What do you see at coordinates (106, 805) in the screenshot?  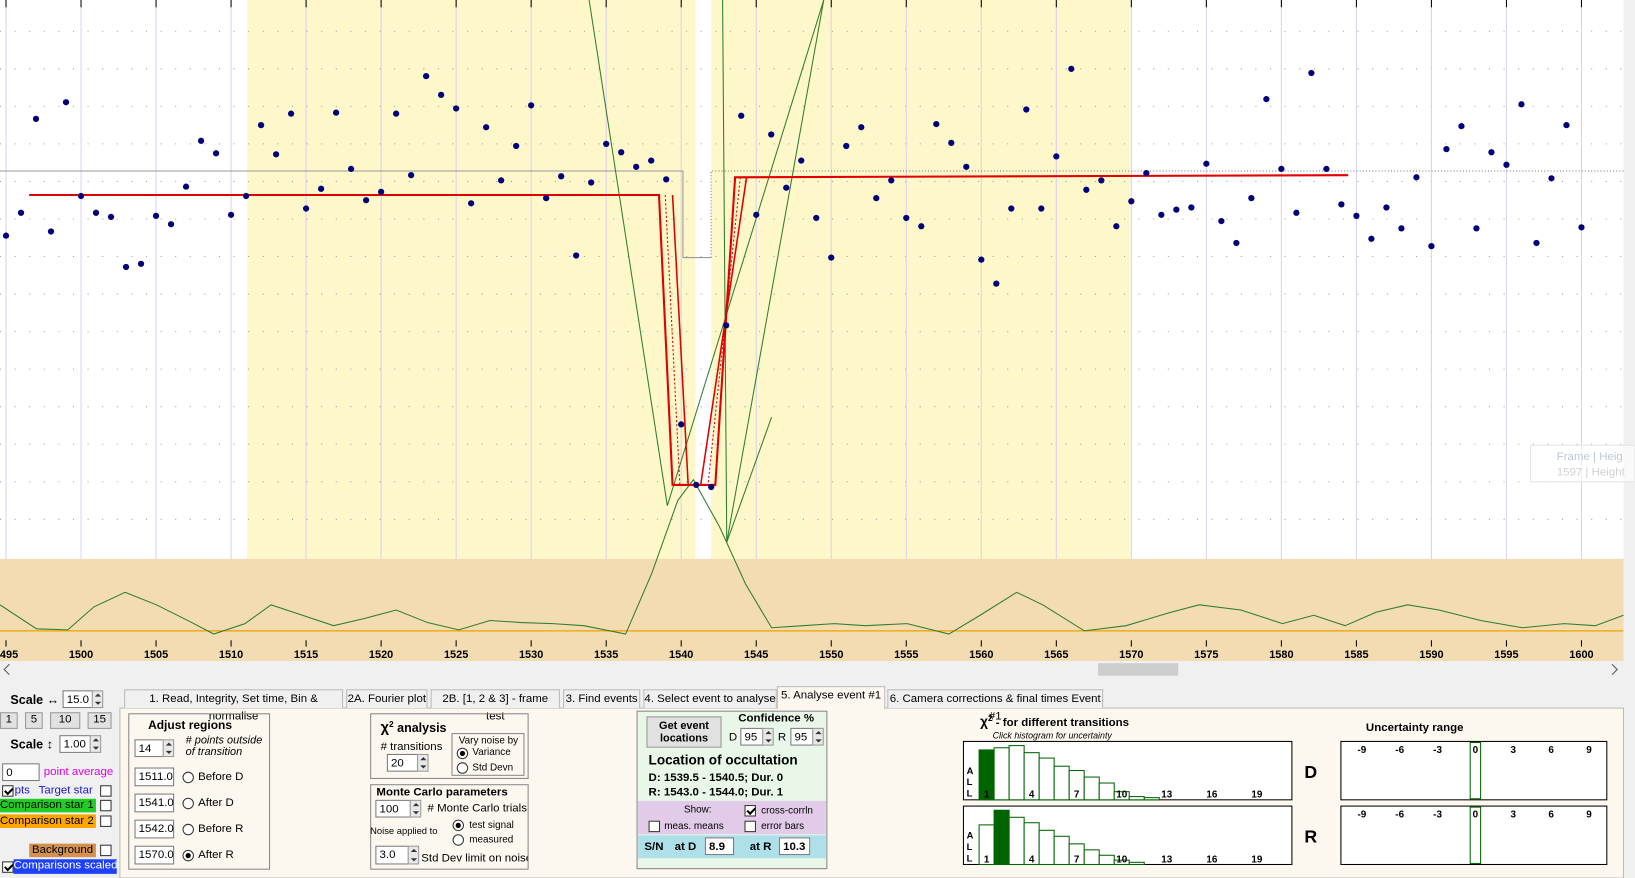 I see `comp1-checkbox` at bounding box center [106, 805].